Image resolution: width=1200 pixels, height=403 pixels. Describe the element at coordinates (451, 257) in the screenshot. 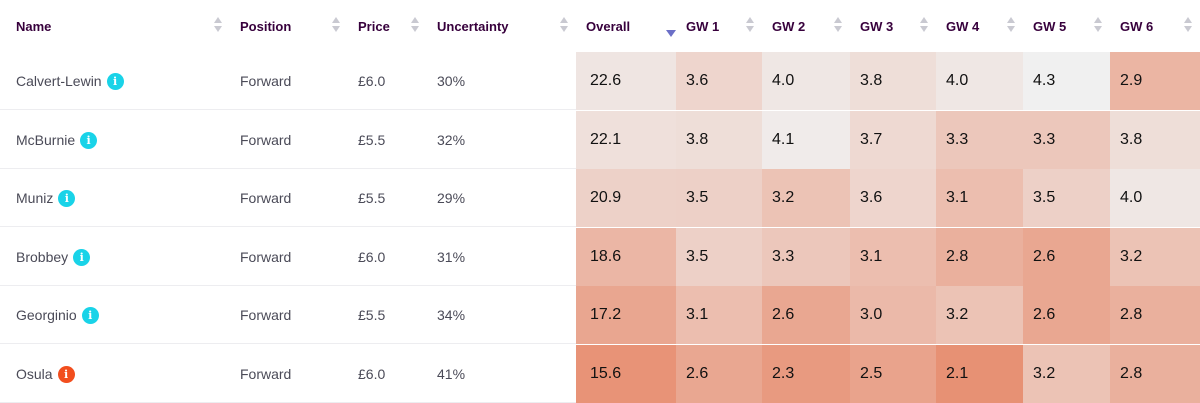

I see `uncertainty-cell: 31%` at that location.